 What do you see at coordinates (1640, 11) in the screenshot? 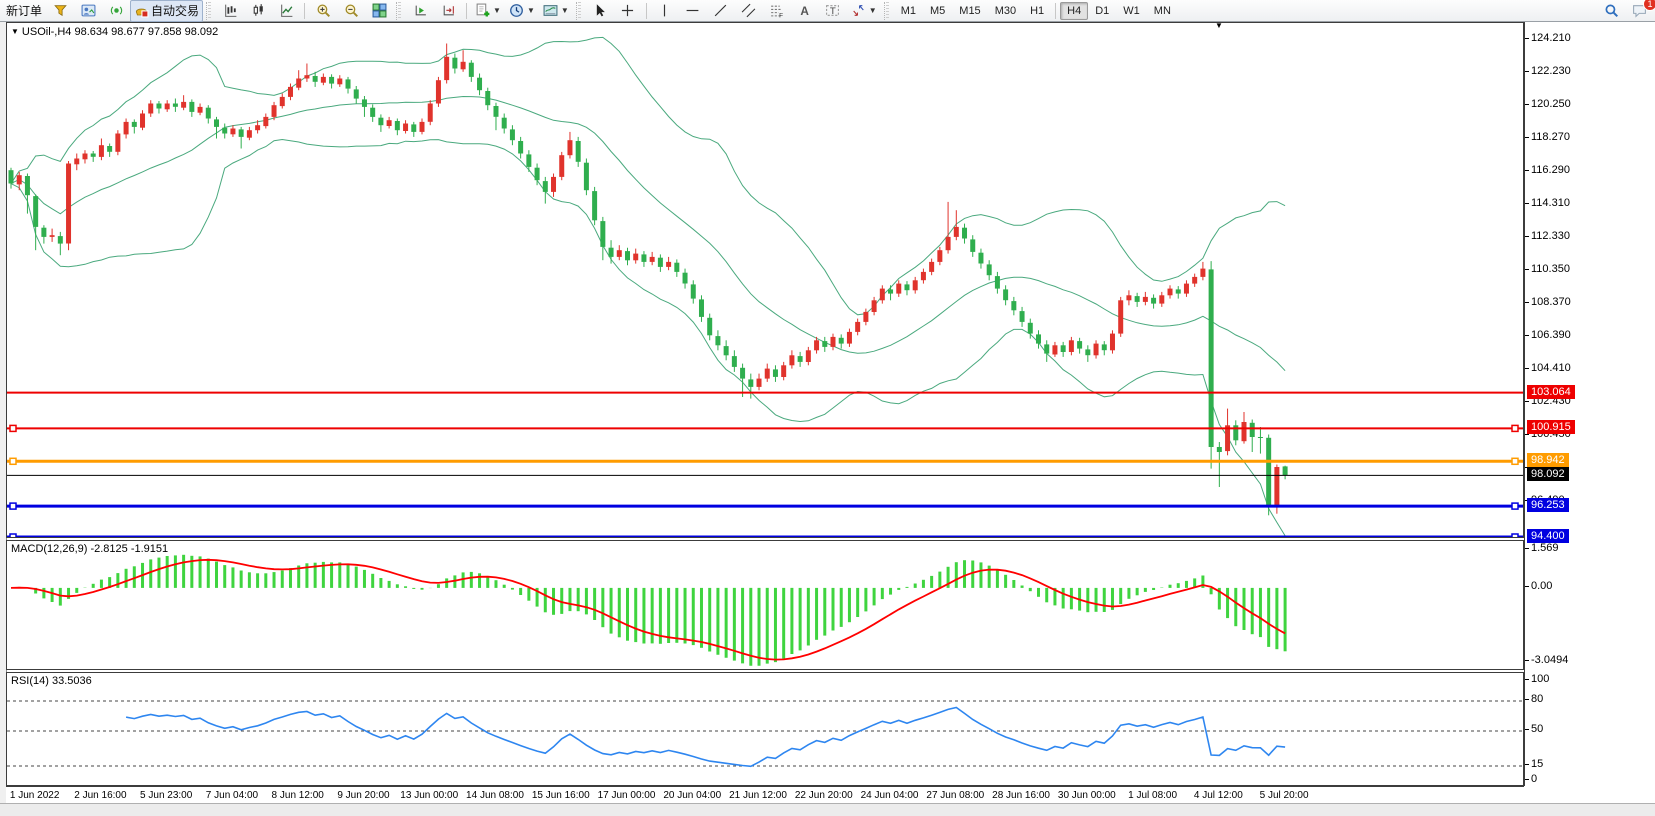
I see `notifications-button: 1` at bounding box center [1640, 11].